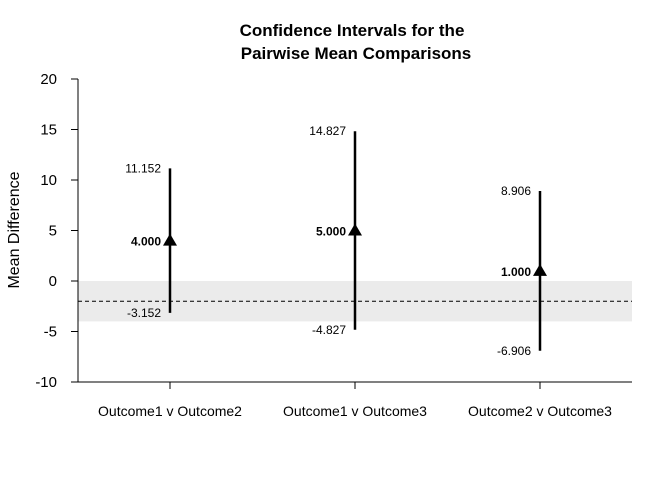 The width and height of the screenshot is (672, 480). What do you see at coordinates (516, 191) in the screenshot?
I see `upper-bound-label: 8.906` at bounding box center [516, 191].